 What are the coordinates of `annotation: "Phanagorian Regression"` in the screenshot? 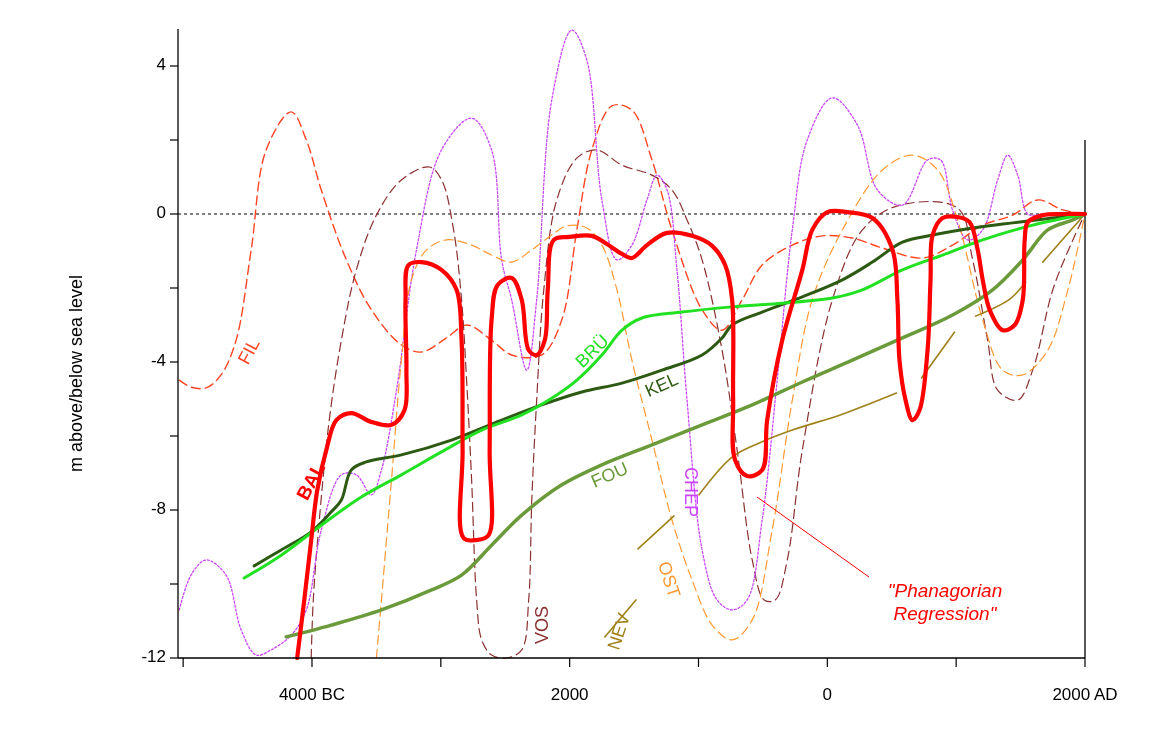 It's located at (945, 602).